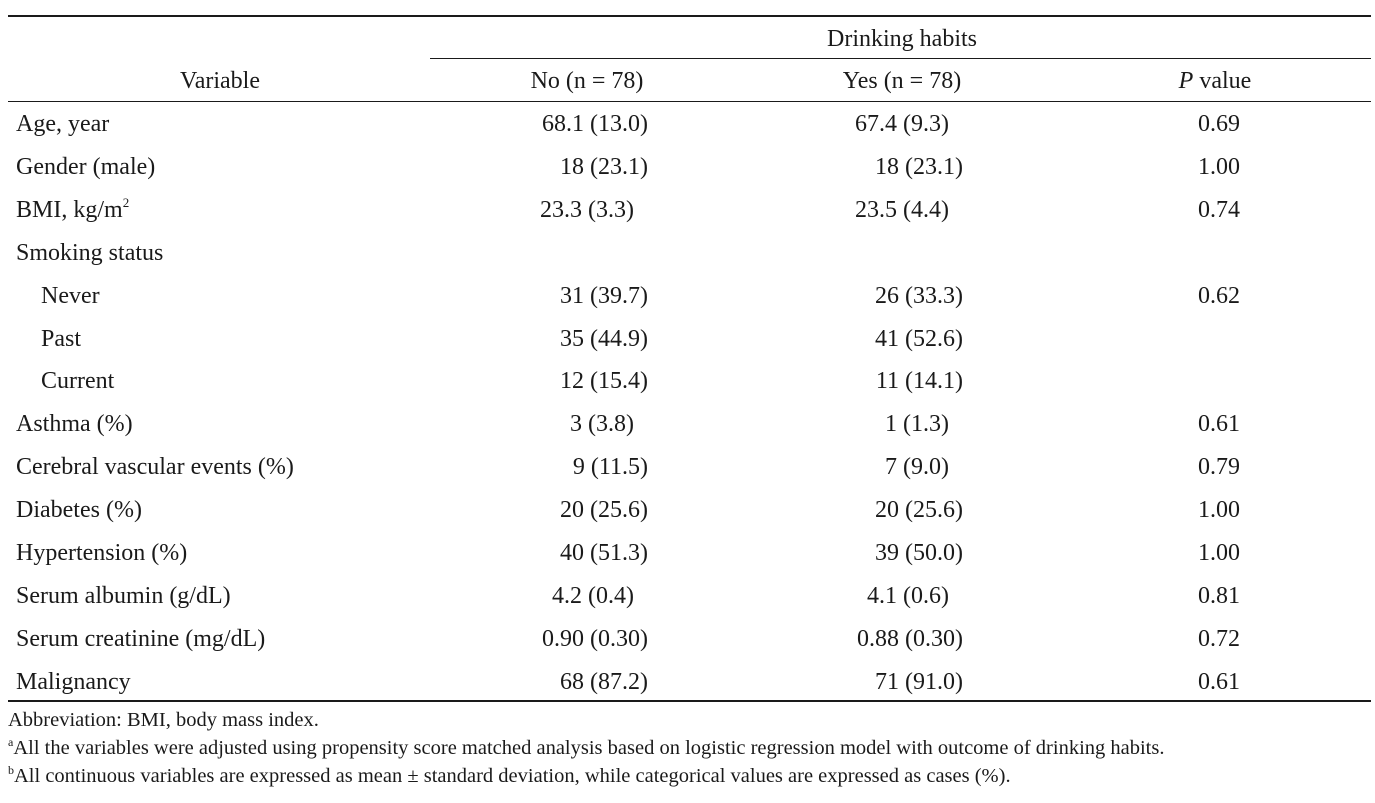 The height and width of the screenshot is (803, 1375). Describe the element at coordinates (74, 424) in the screenshot. I see `row-label: Asthma (%)` at that location.